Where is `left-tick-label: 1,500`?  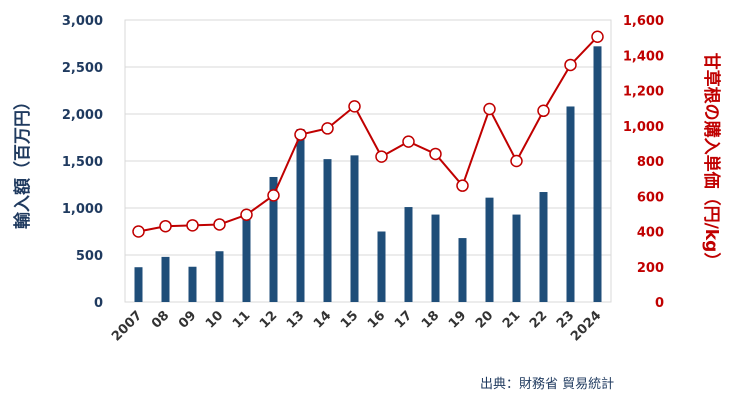
left-tick-label: 1,500 is located at coordinates (82, 162).